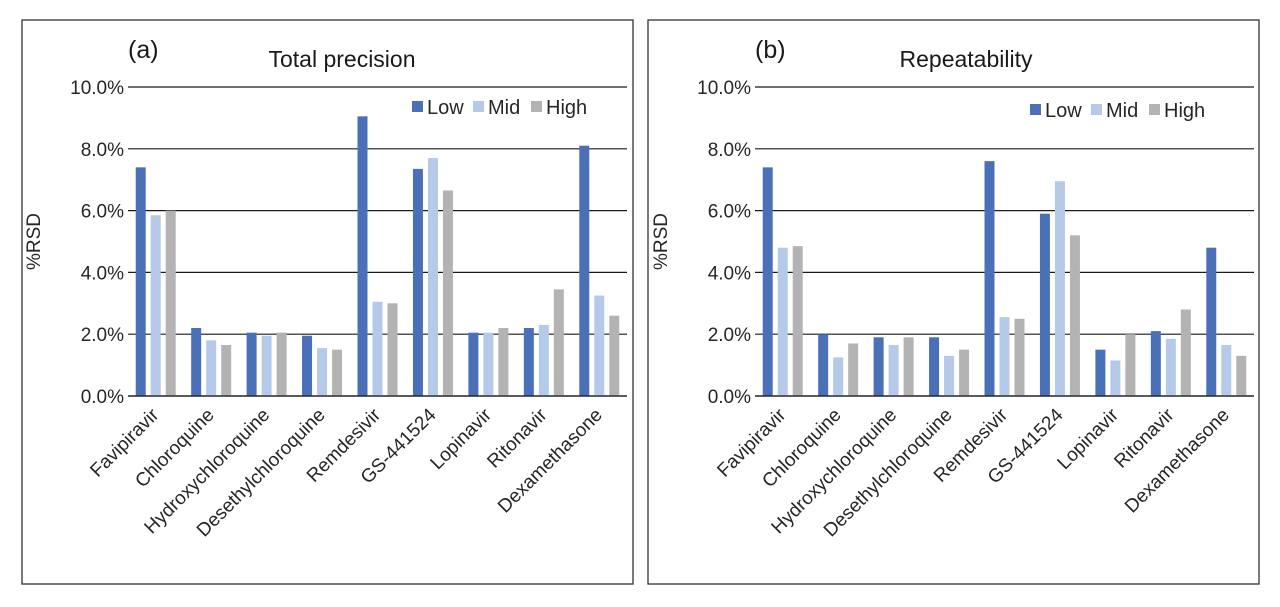 The width and height of the screenshot is (1280, 607). What do you see at coordinates (770, 50) in the screenshot?
I see `panel-label: (b)` at bounding box center [770, 50].